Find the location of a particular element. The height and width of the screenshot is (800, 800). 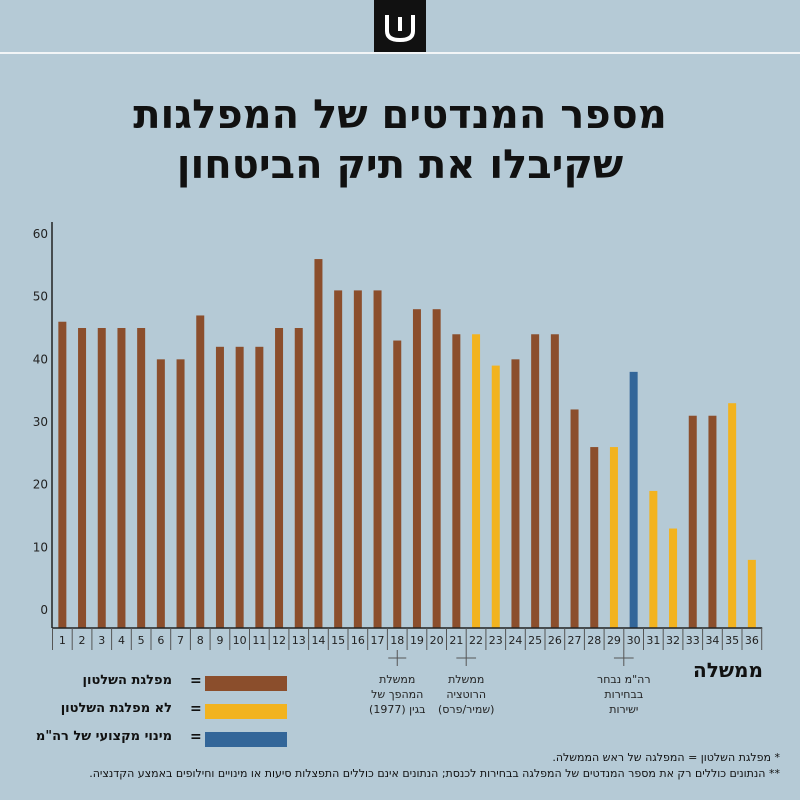

x-tick-label: 34 is located at coordinates (712, 640).